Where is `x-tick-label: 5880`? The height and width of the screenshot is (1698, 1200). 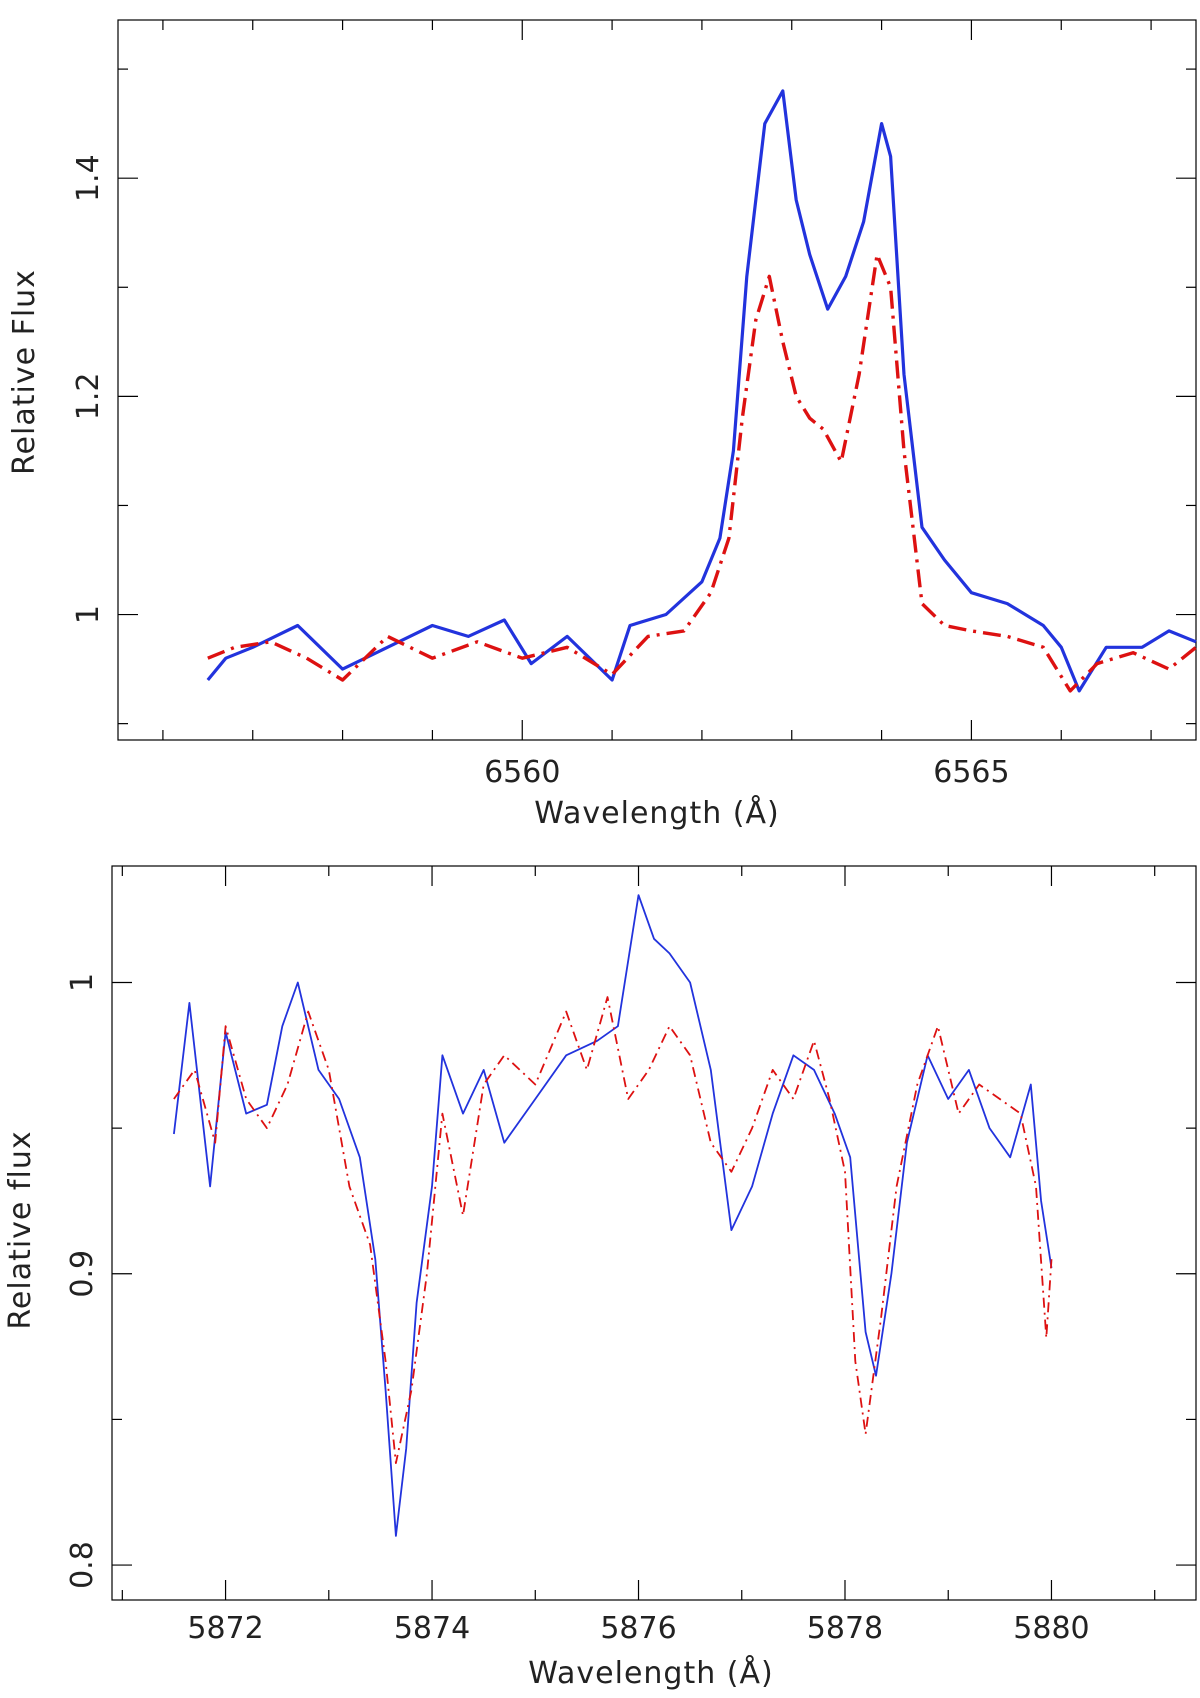 x-tick-label: 5880 is located at coordinates (1051, 1628).